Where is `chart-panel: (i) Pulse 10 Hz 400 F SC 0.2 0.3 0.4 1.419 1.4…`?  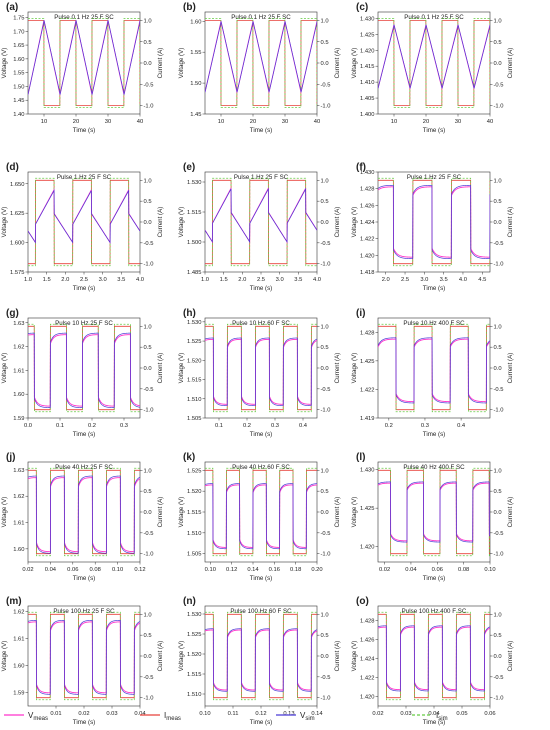 chart-panel: (i) Pulse 10 Hz 400 F SC 0.2 0.3 0.4 1.419 1.4… is located at coordinates (432, 373).